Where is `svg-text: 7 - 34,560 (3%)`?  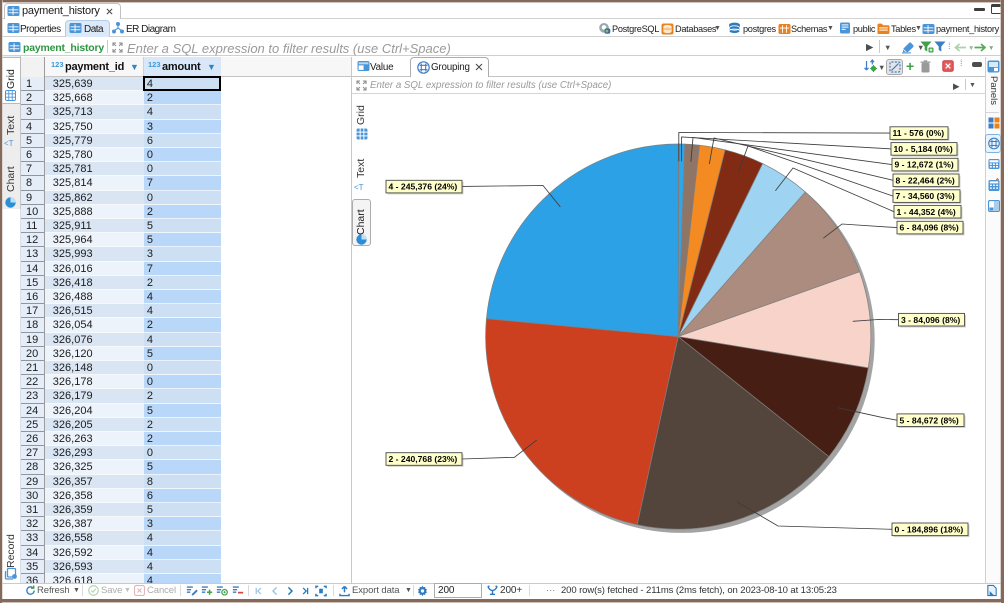 svg-text: 7 - 34,560 (3%) is located at coordinates (925, 196).